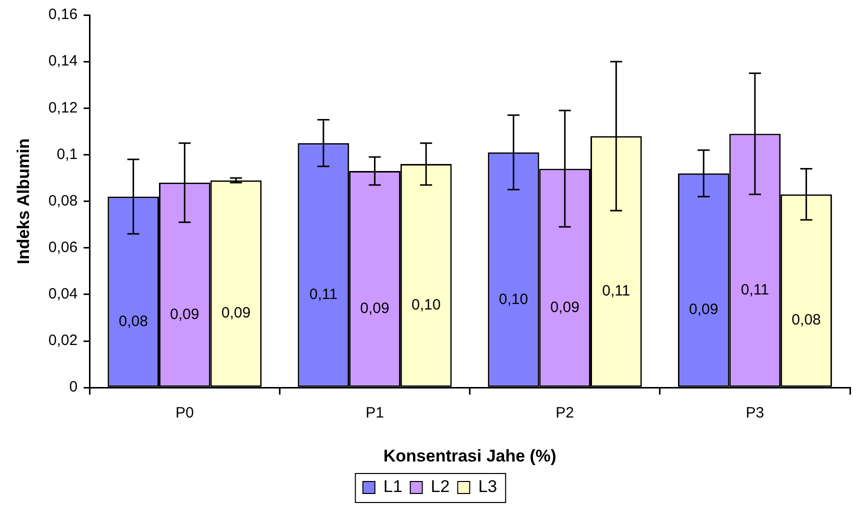 The image size is (856, 510). I want to click on x-axis-title: Konsentrasi Jahe (%), so click(469, 456).